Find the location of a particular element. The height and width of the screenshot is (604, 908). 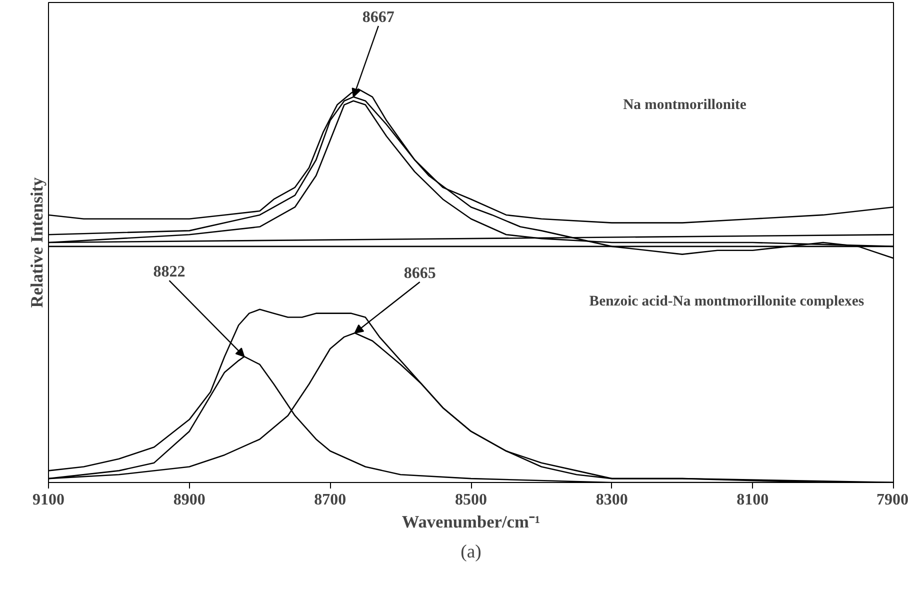

annotation: 8665 is located at coordinates (420, 273).